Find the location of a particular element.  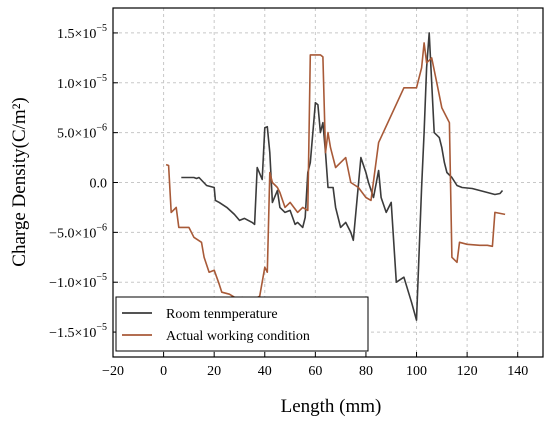

x-tick-label: 20 is located at coordinates (214, 371).